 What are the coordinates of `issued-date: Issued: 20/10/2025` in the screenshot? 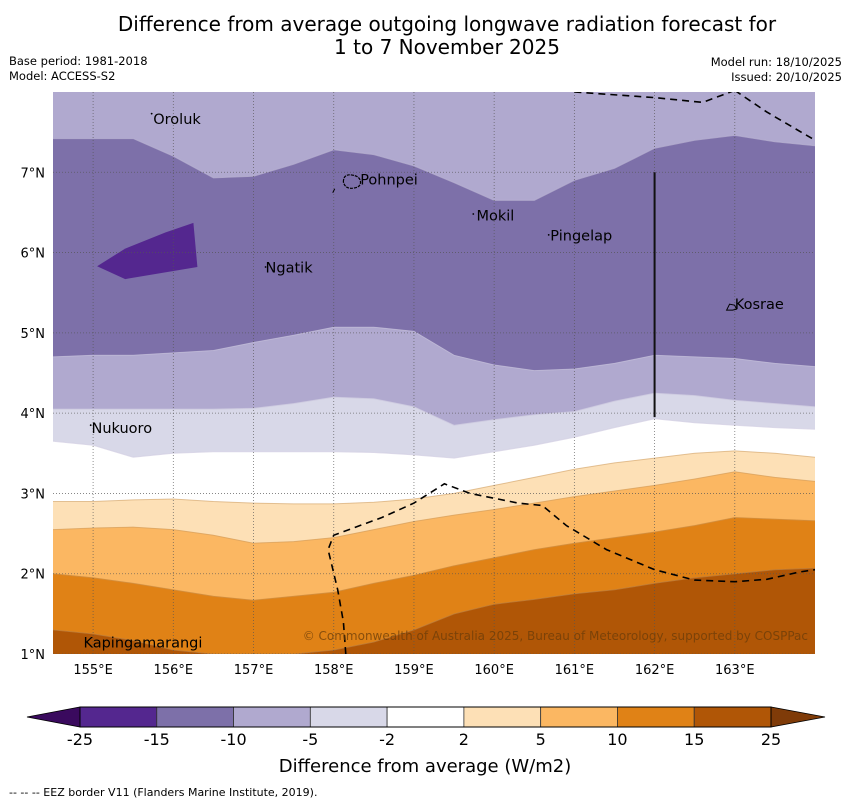 It's located at (786, 77).